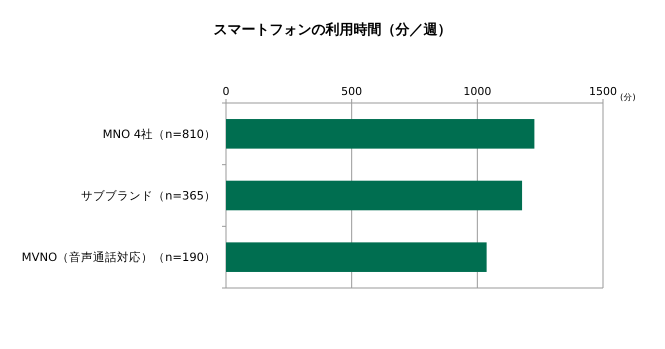 The width and height of the screenshot is (665, 349). Describe the element at coordinates (148, 195) in the screenshot. I see `y-tick-label: サブブランド（n=365）` at that location.